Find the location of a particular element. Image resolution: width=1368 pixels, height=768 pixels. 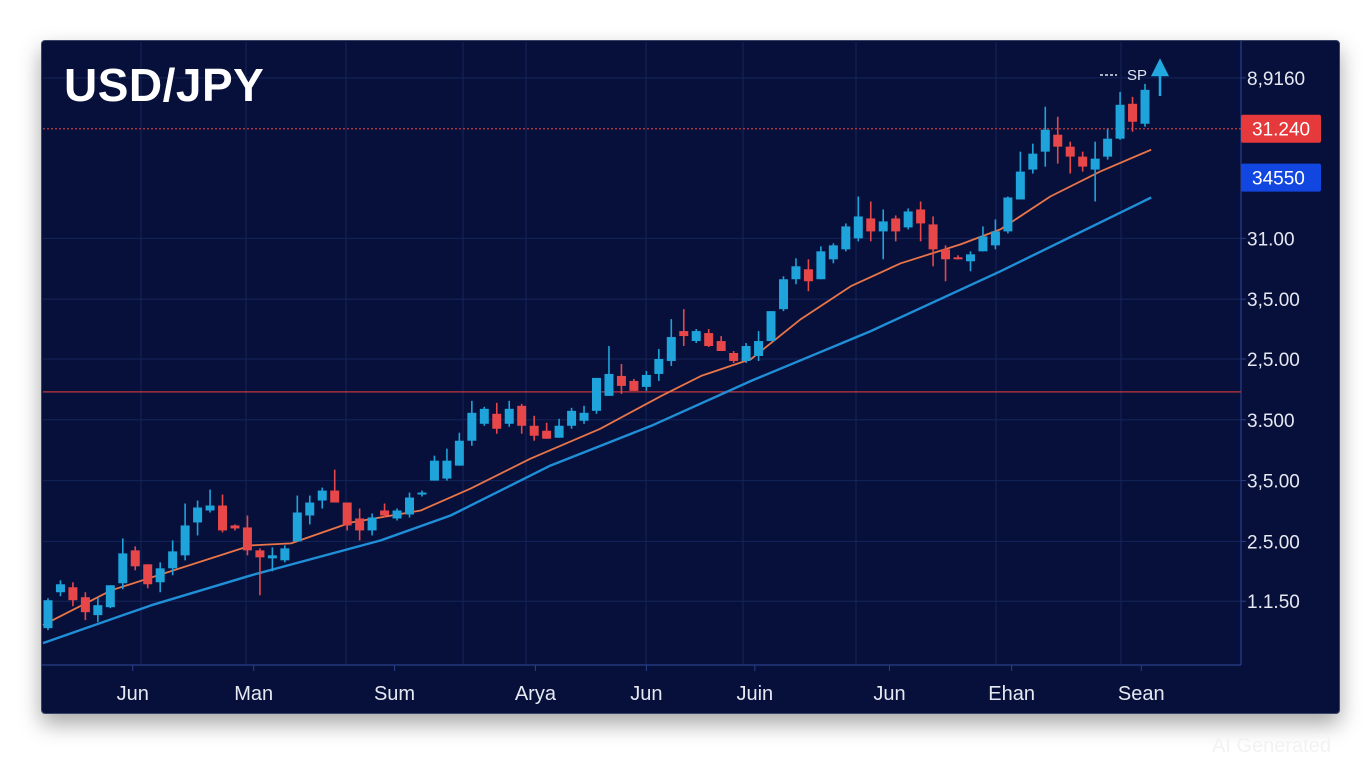

x-tick-label: Arya is located at coordinates (536, 694).